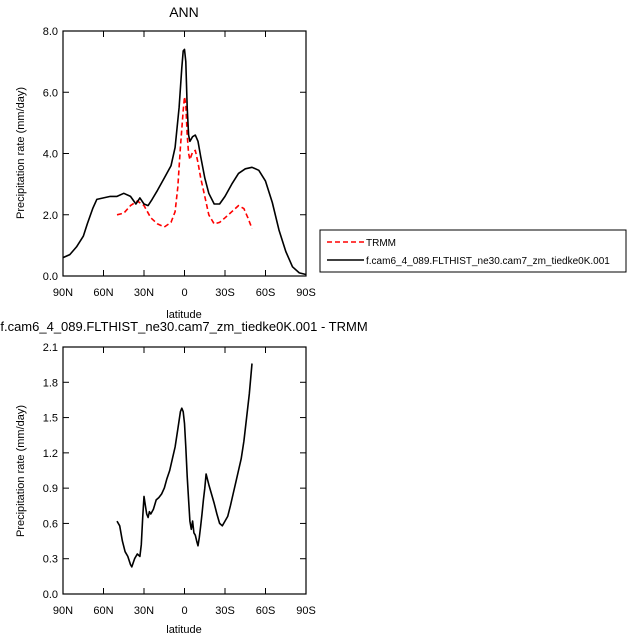 This screenshot has width=631, height=638. What do you see at coordinates (50, 419) in the screenshot?
I see `y-tick-label: 1.5` at bounding box center [50, 419].